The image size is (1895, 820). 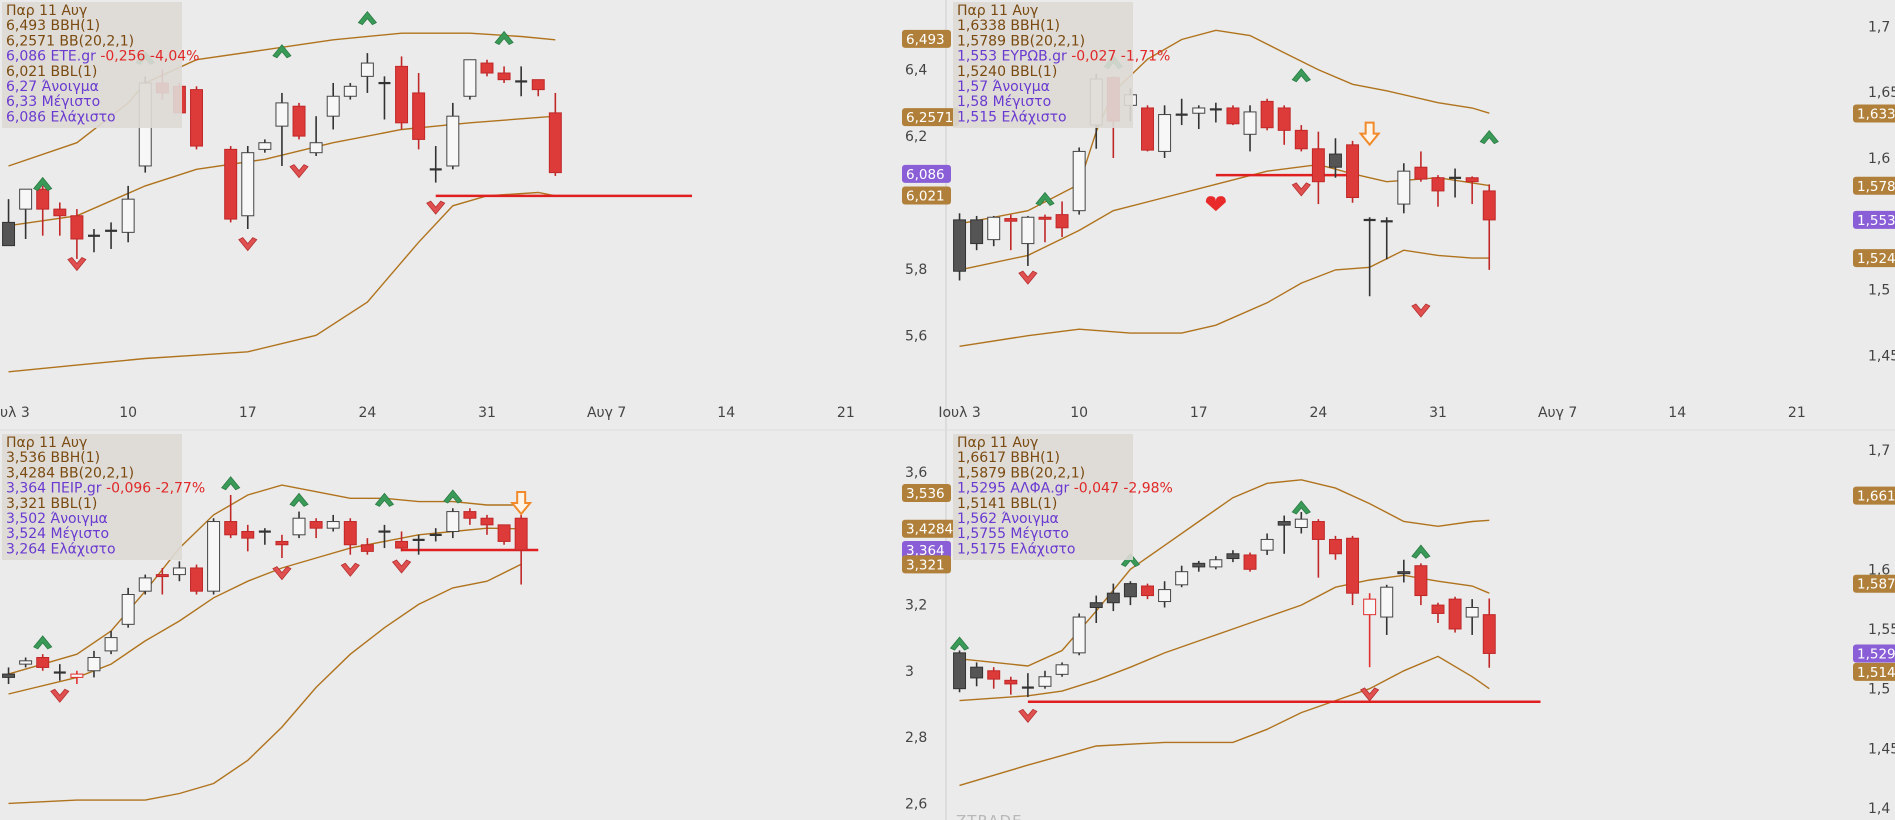 What do you see at coordinates (1065, 489) in the screenshot?
I see `legend-symbol: 1,5295 ΑΛΦΑ.gr -0,047 -2,98%` at bounding box center [1065, 489].